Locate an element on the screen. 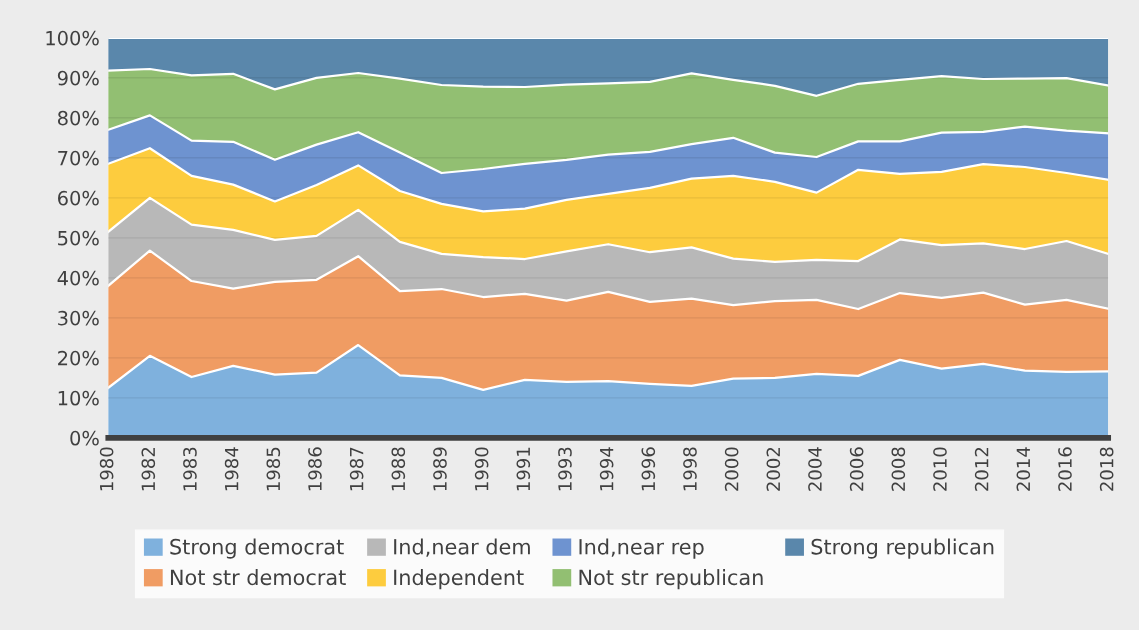  x-tick-label: 2012 is located at coordinates (981, 469).